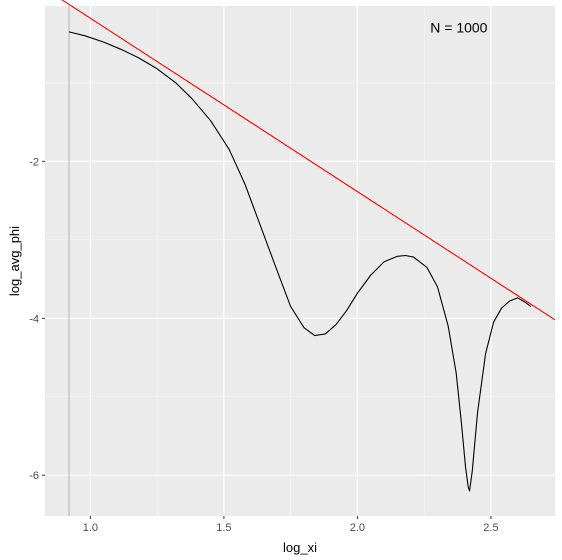 This screenshot has width=562, height=560. What do you see at coordinates (90, 528) in the screenshot?
I see `x-tick-label: 1.0` at bounding box center [90, 528].